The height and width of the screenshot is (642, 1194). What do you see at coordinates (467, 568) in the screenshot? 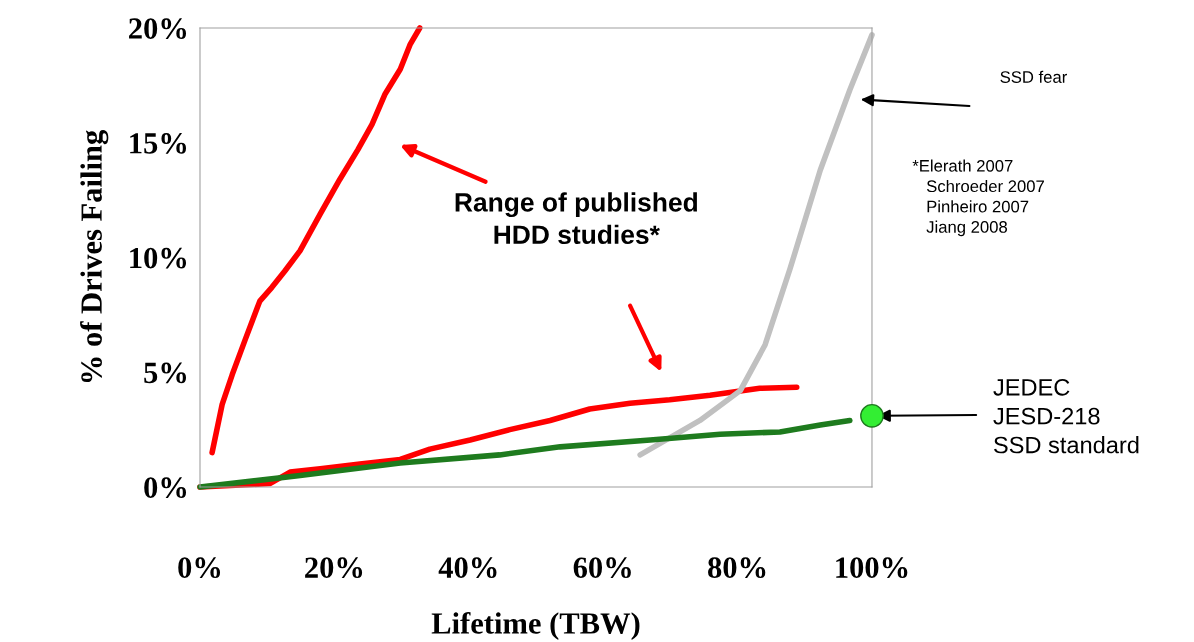
I see `x-tick-label: 40%` at bounding box center [467, 568].